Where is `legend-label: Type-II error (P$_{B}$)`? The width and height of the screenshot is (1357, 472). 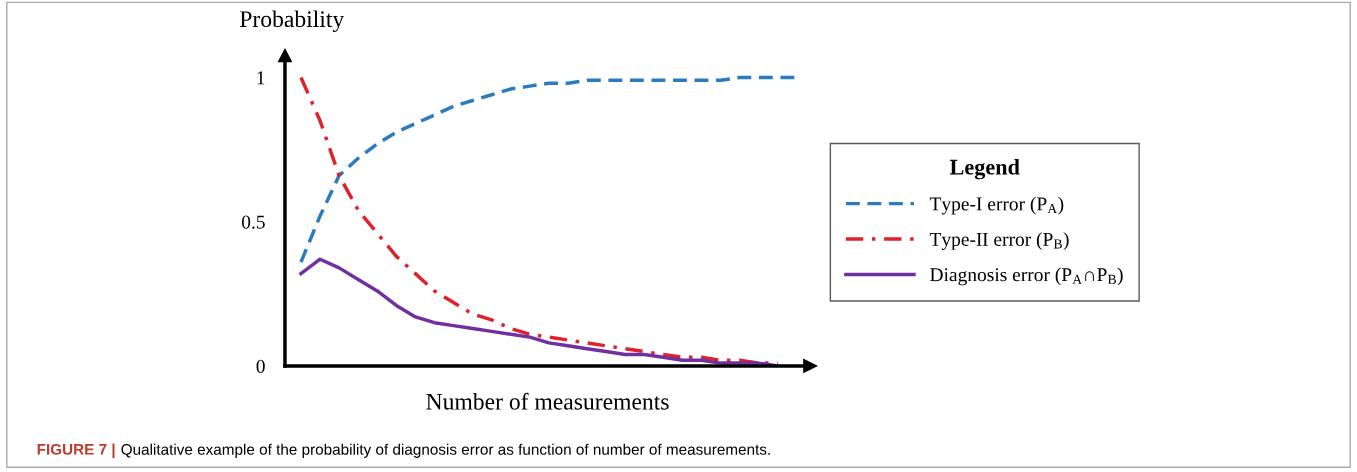
legend-label: Type-II error (P$_{B}$) is located at coordinates (999, 241).